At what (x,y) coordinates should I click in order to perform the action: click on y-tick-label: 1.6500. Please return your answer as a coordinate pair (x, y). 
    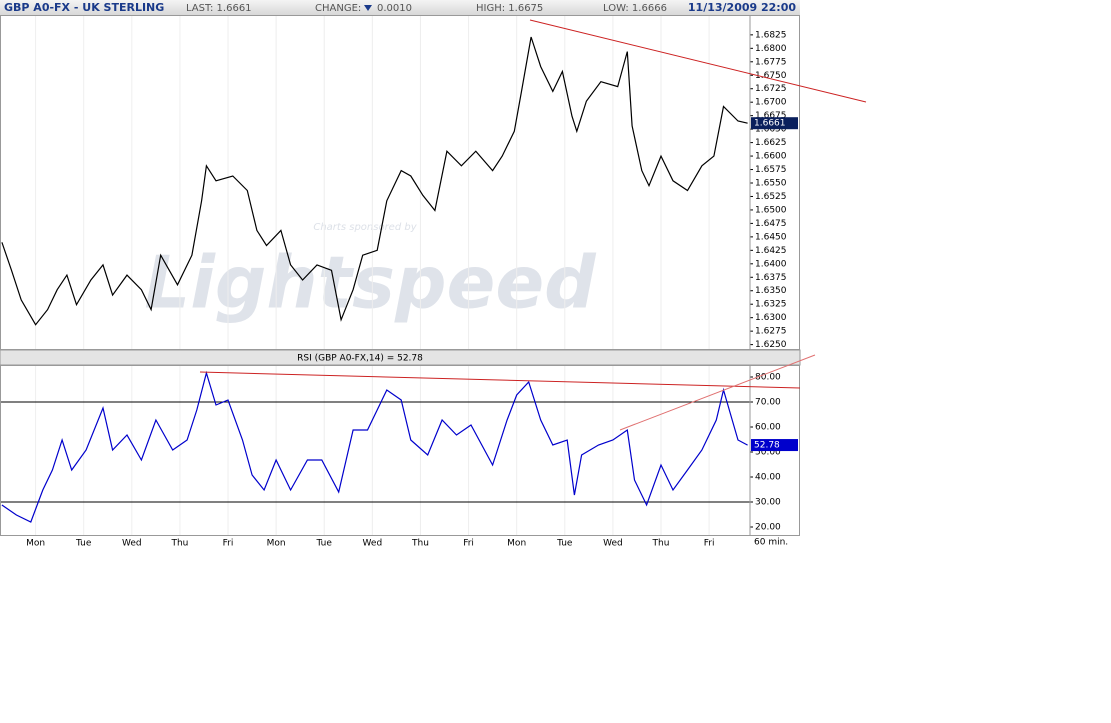
    Looking at the image, I should click on (771, 210).